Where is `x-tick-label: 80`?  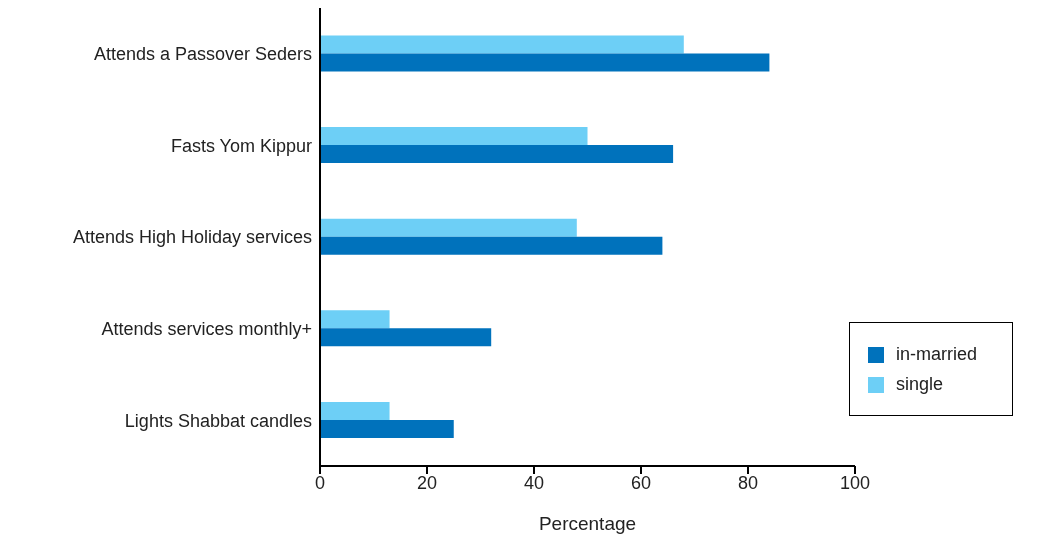
x-tick-label: 80 is located at coordinates (748, 482).